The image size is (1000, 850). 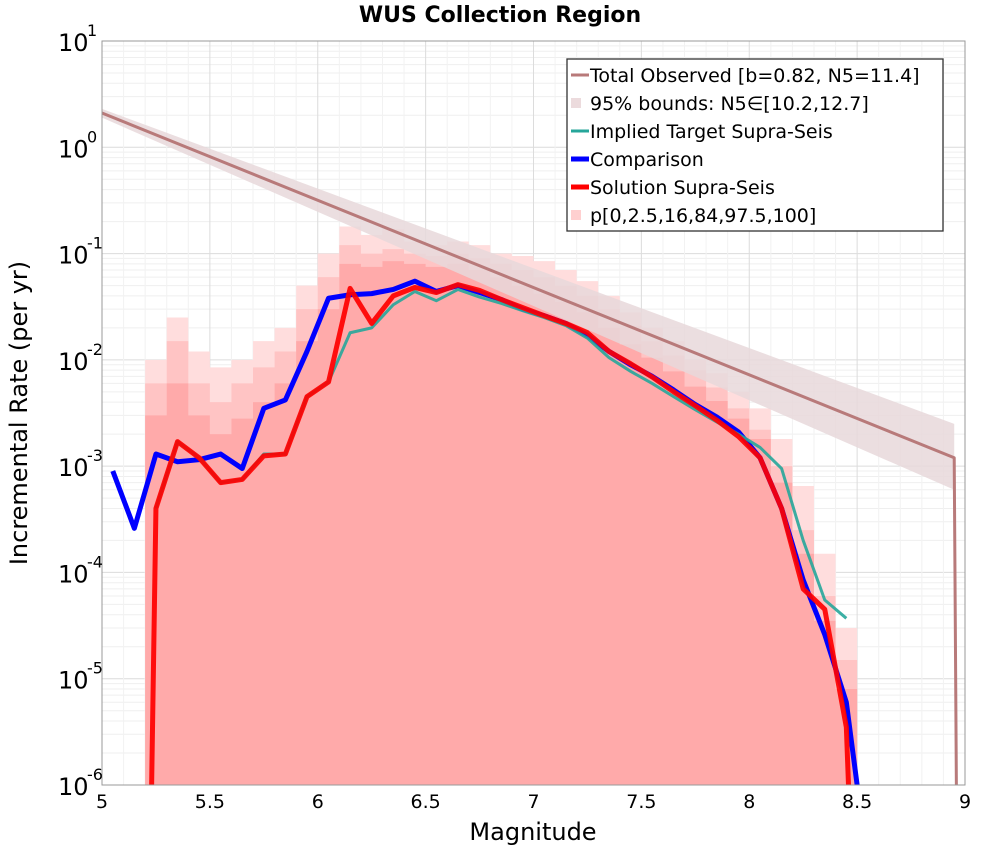 What do you see at coordinates (92, 136) in the screenshot?
I see `y-tick-exponent: 0` at bounding box center [92, 136].